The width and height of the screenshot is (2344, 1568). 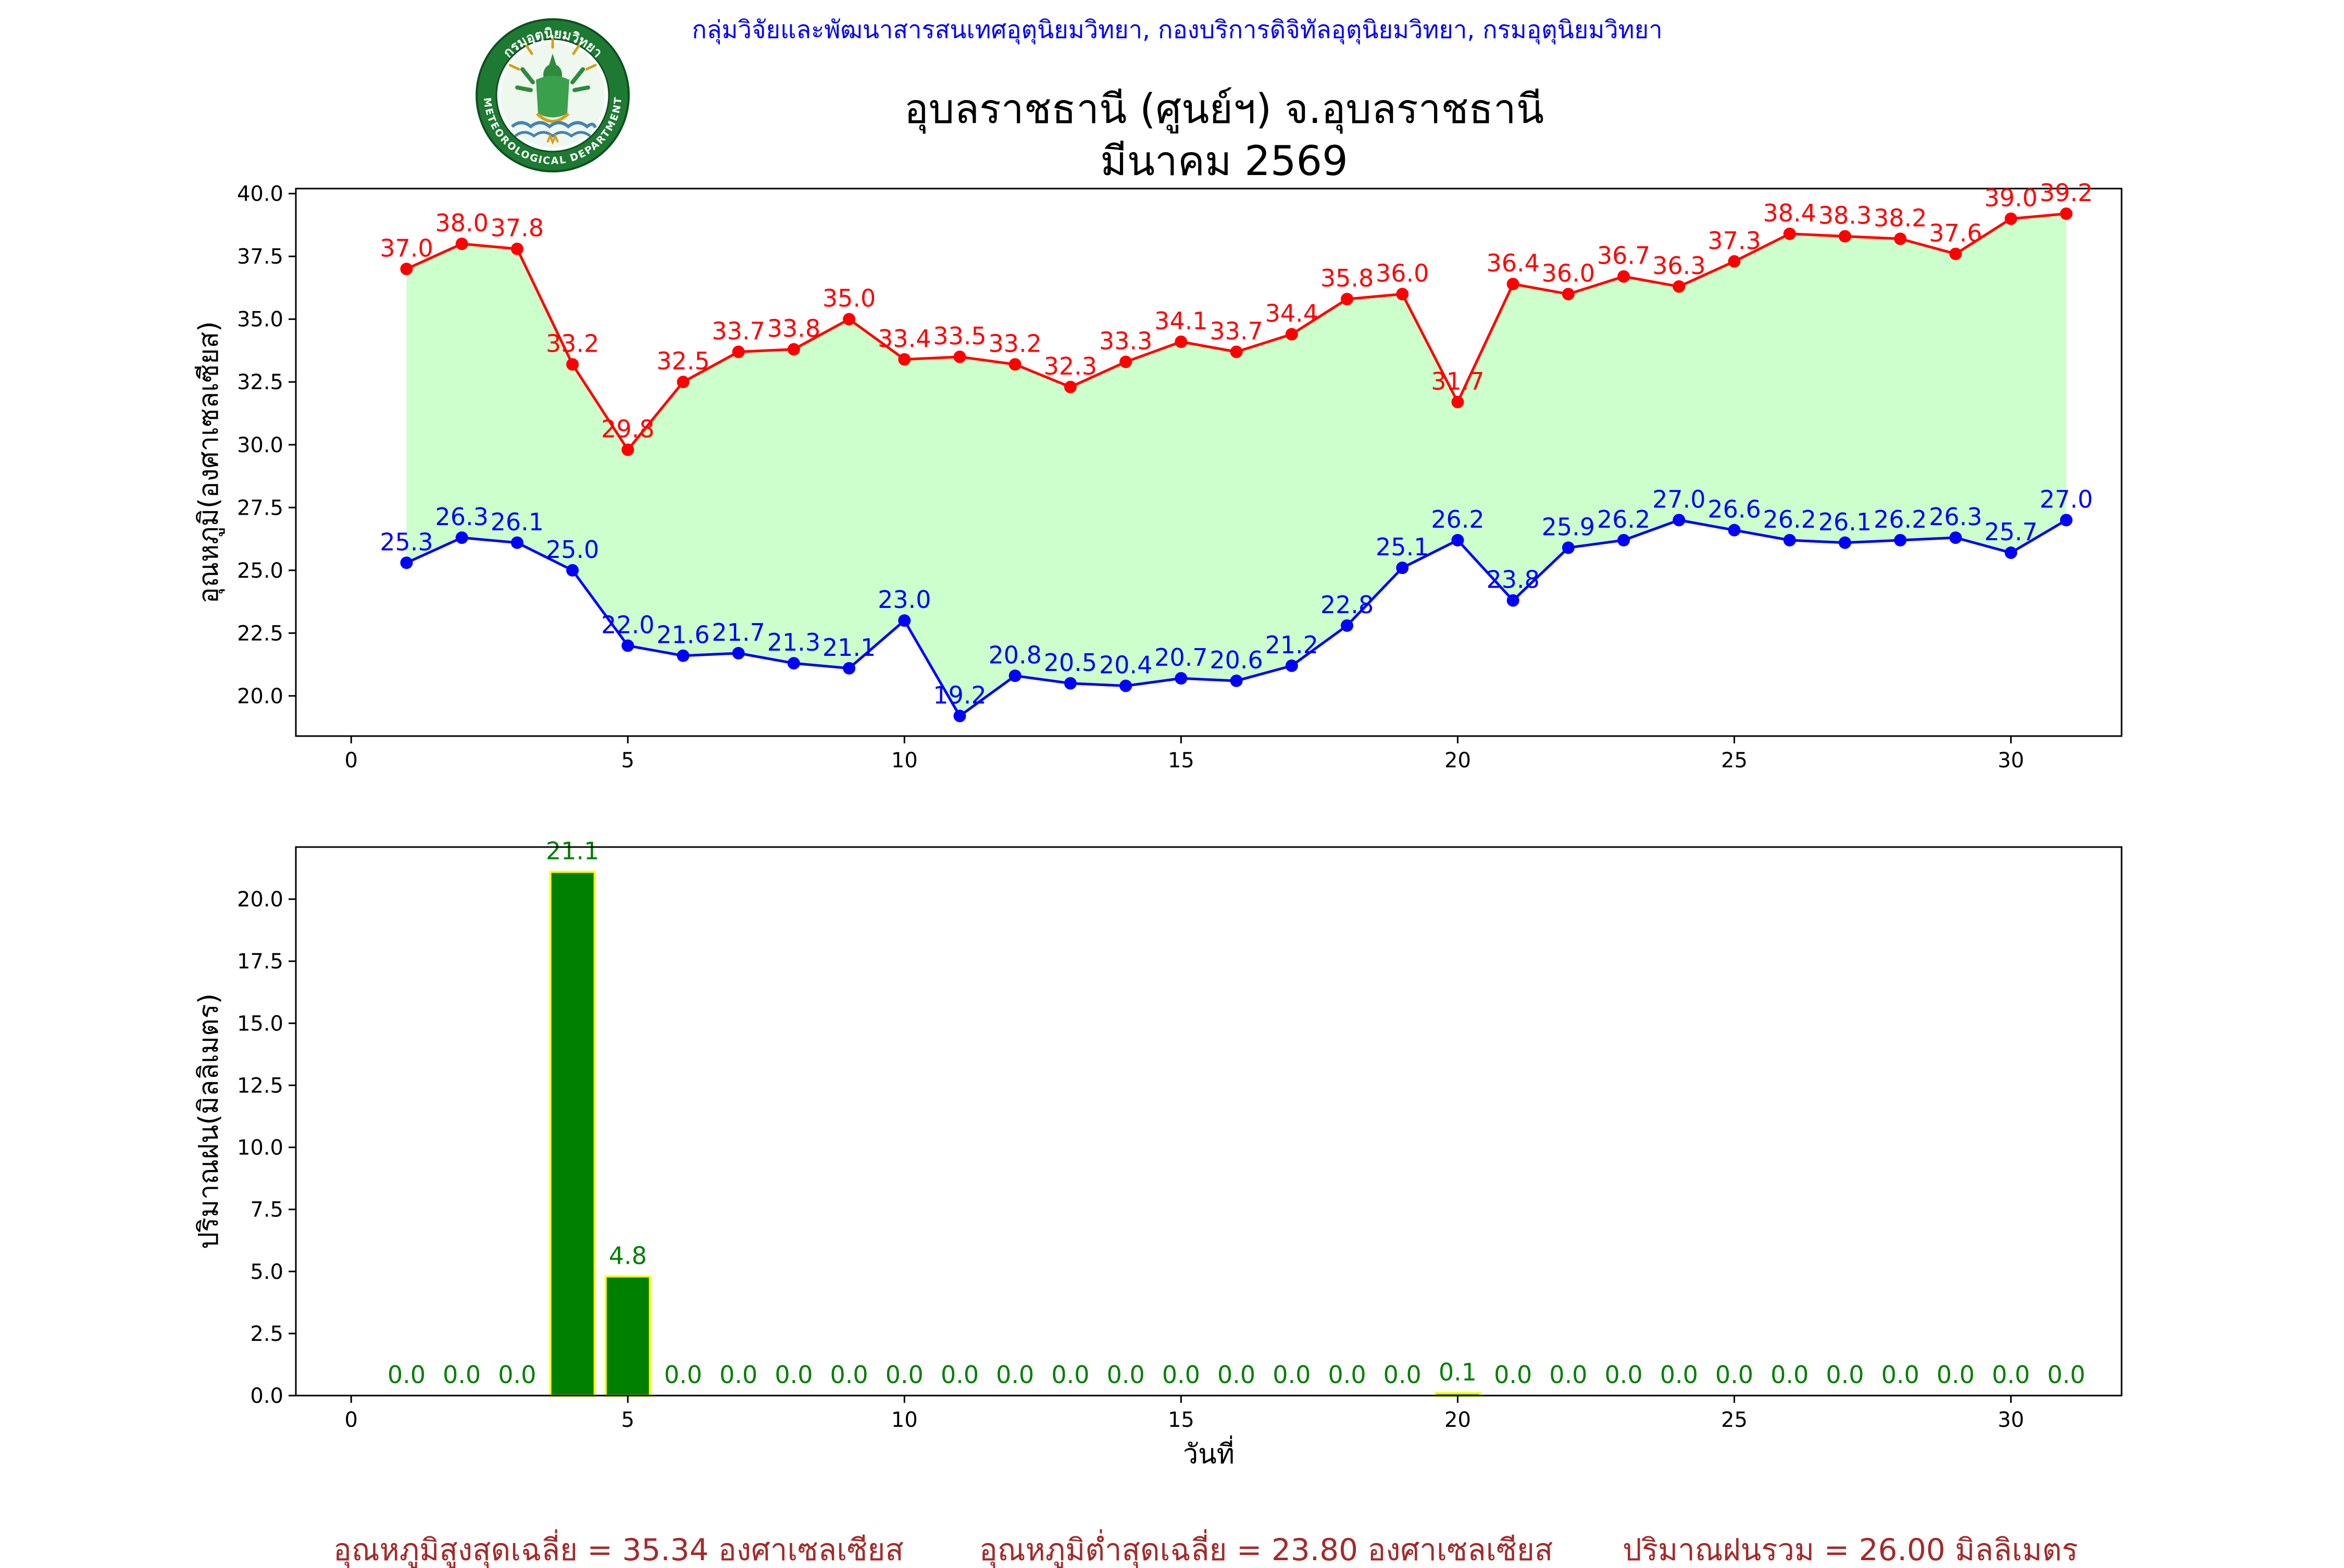 I want to click on rain-ytick-label: 10.0, so click(x=260, y=1148).